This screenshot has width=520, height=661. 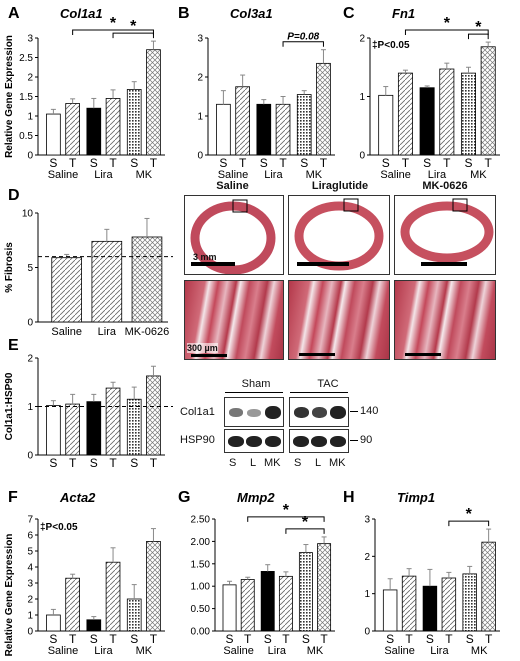 What do you see at coordinates (30, 359) in the screenshot?
I see `y-tick-label: 2` at bounding box center [30, 359].